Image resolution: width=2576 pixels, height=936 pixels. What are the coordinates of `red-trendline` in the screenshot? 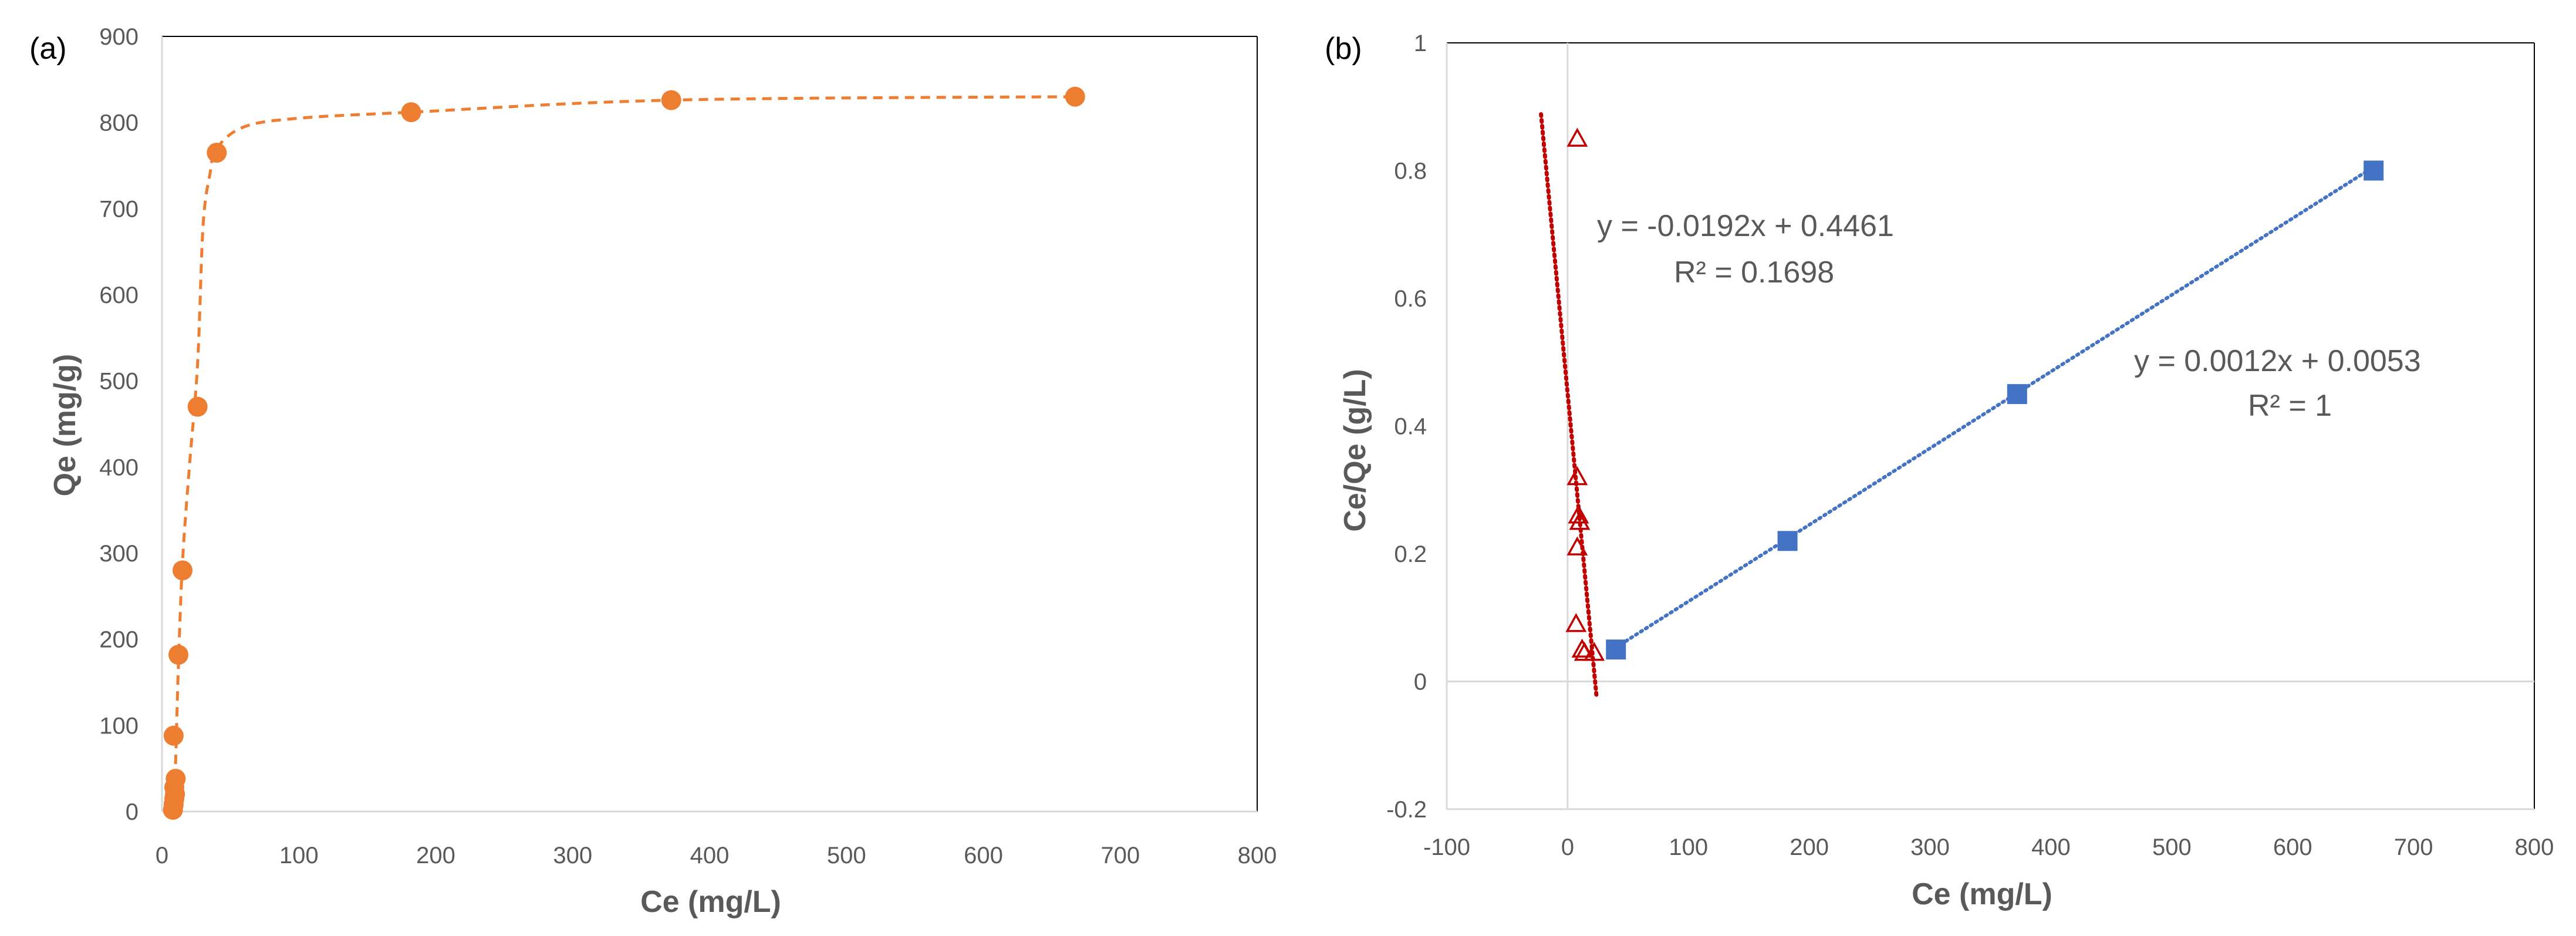 It's located at (1569, 405).